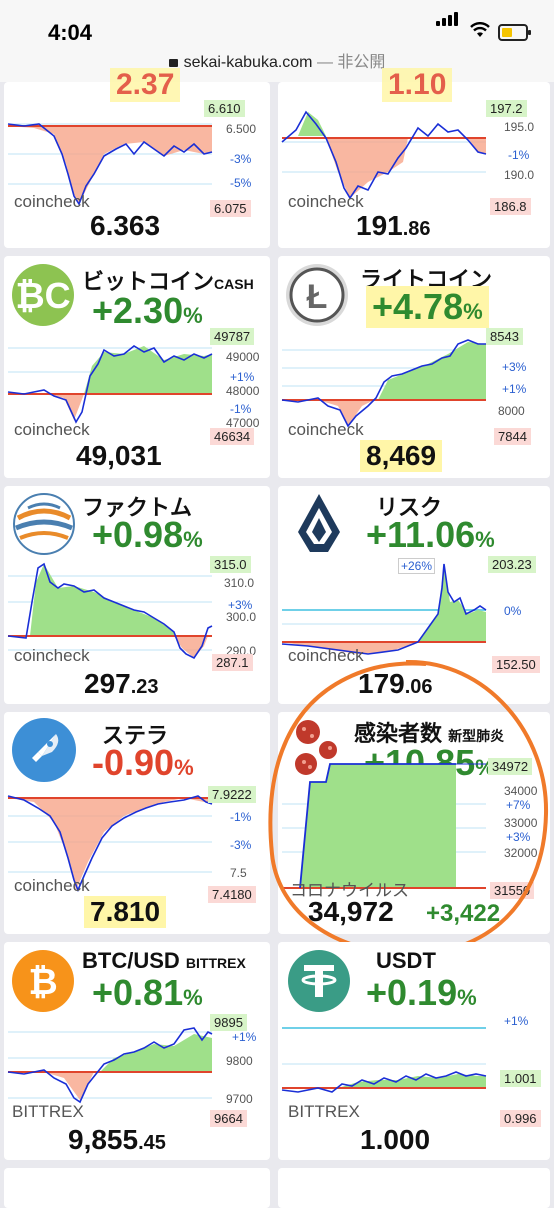 The width and height of the screenshot is (554, 1208). Describe the element at coordinates (395, 1139) in the screenshot. I see `current-price: 1.000` at that location.